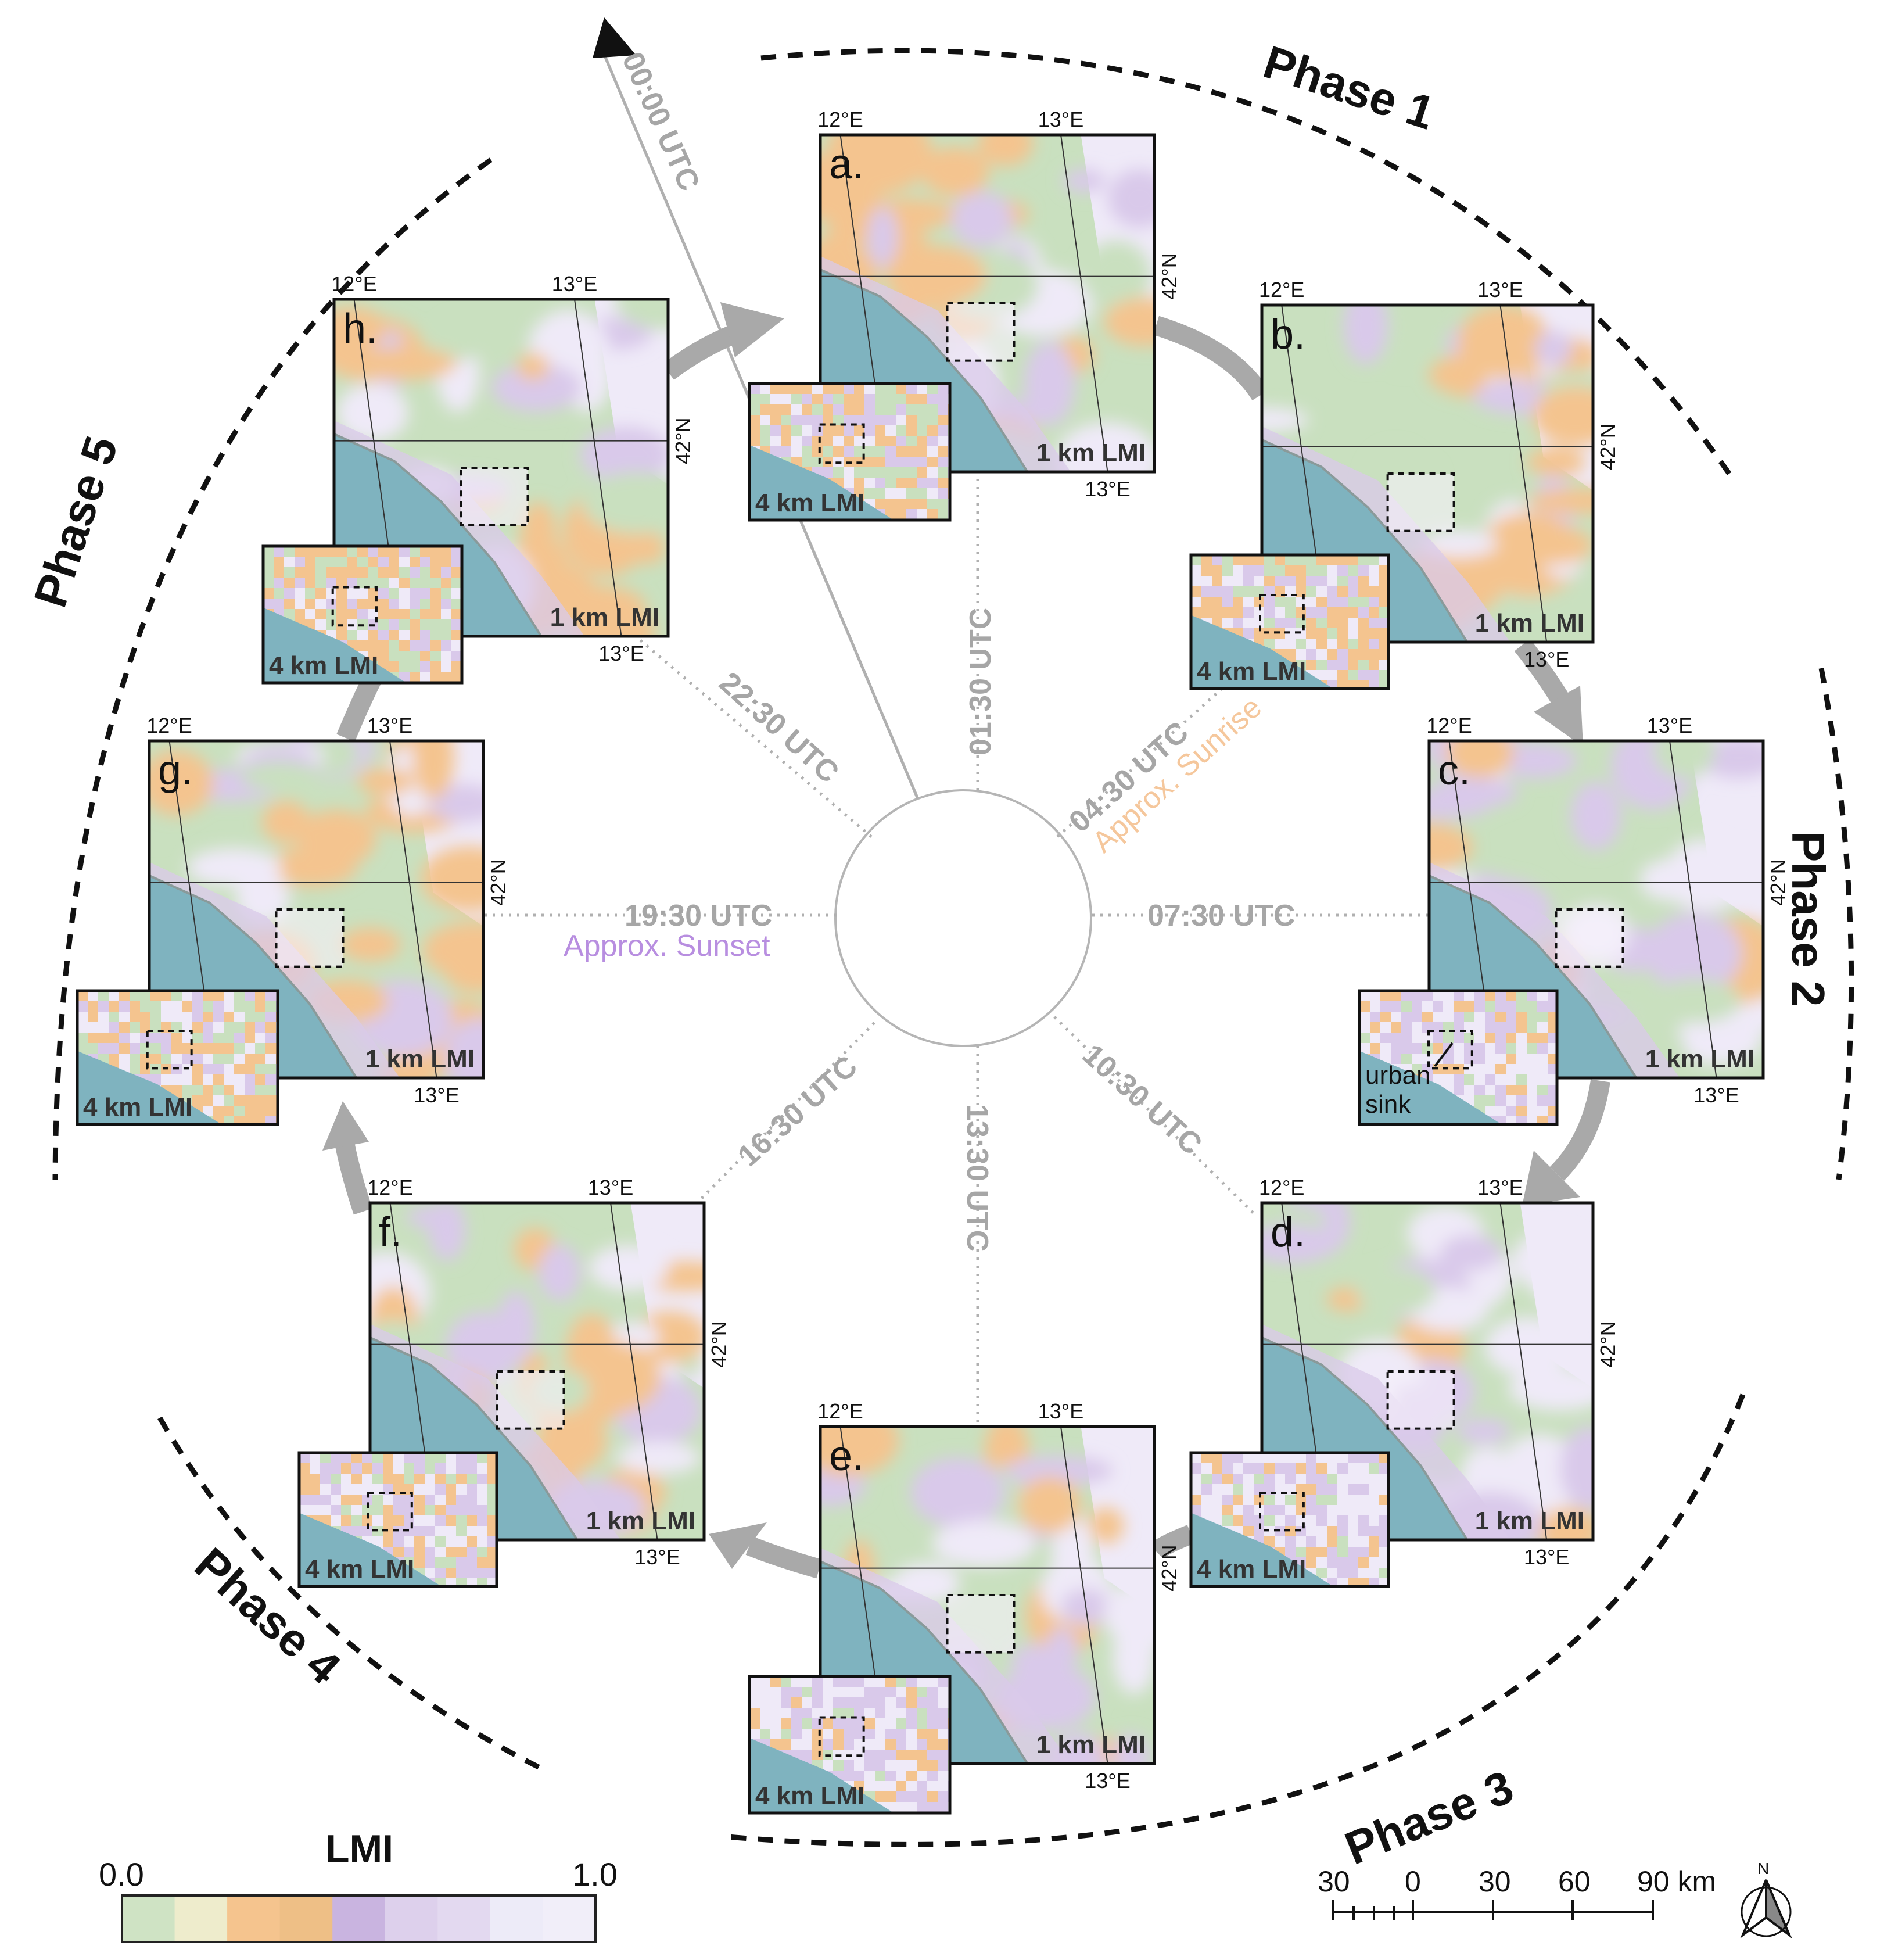  What do you see at coordinates (698, 916) in the screenshot?
I see `time-1930: 19:30 UTC` at bounding box center [698, 916].